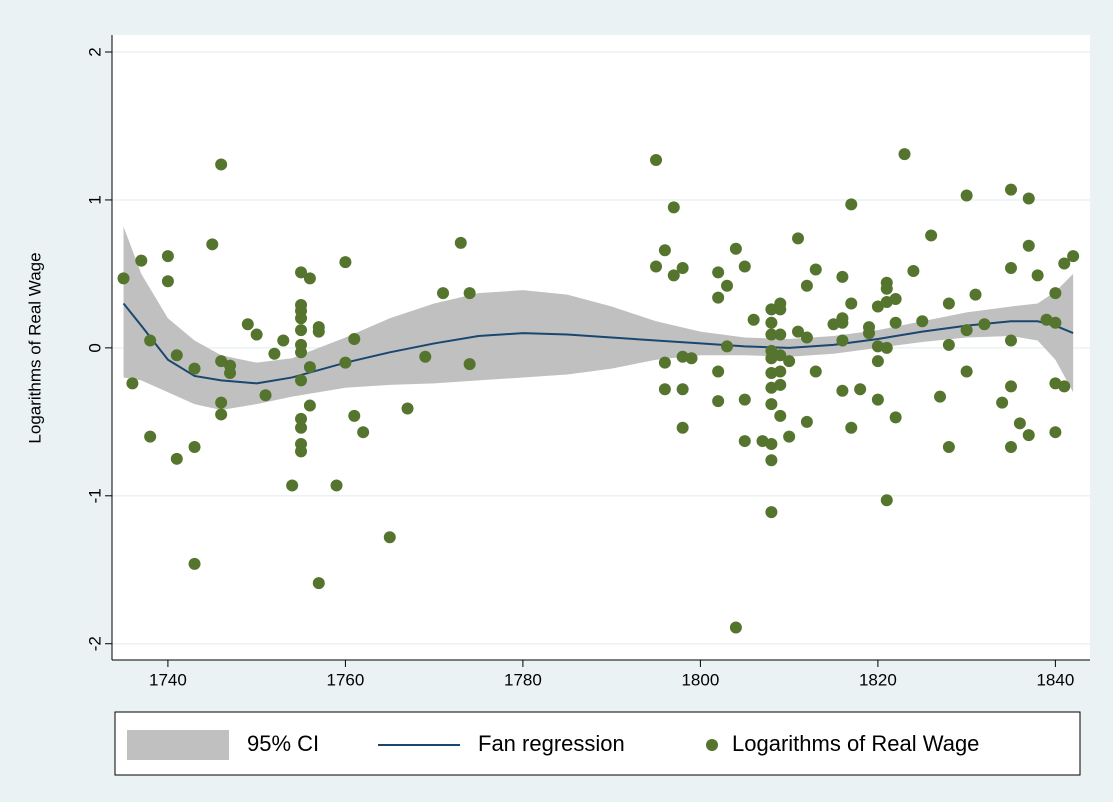 The width and height of the screenshot is (1113, 802). What do you see at coordinates (551, 743) in the screenshot?
I see `legend-label: Fan regression` at bounding box center [551, 743].